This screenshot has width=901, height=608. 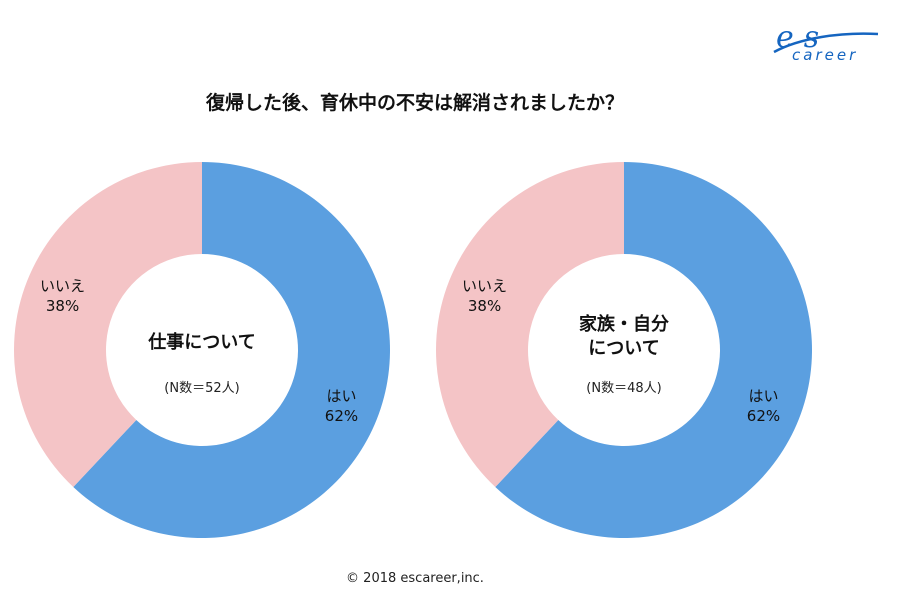 What do you see at coordinates (763, 416) in the screenshot?
I see `donut-2-slice-1-value-label: 62%` at bounding box center [763, 416].